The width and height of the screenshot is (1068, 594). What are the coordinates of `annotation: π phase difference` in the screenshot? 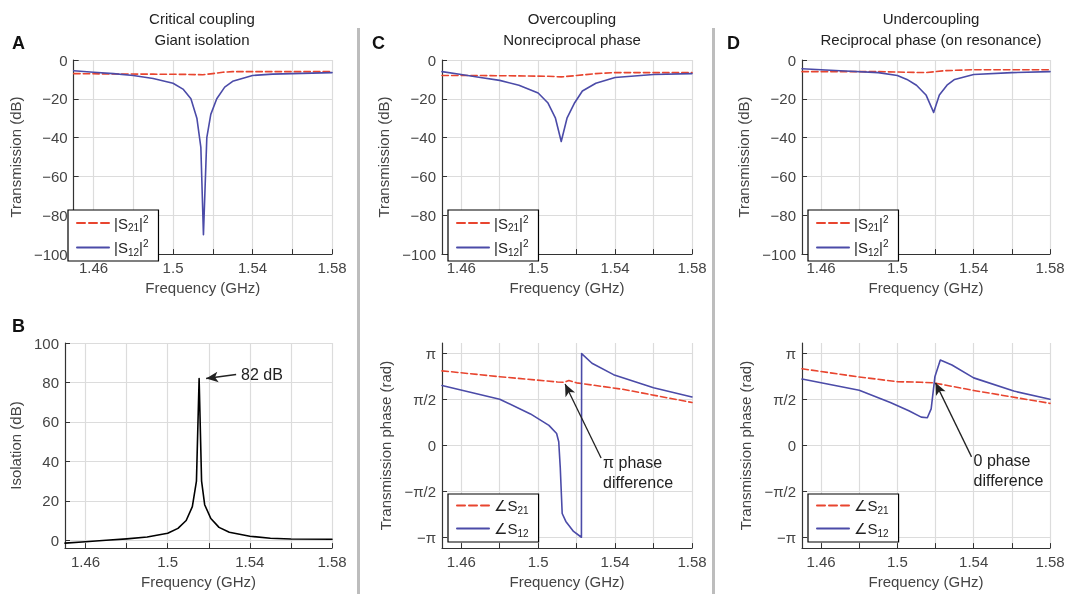 It's located at (638, 472).